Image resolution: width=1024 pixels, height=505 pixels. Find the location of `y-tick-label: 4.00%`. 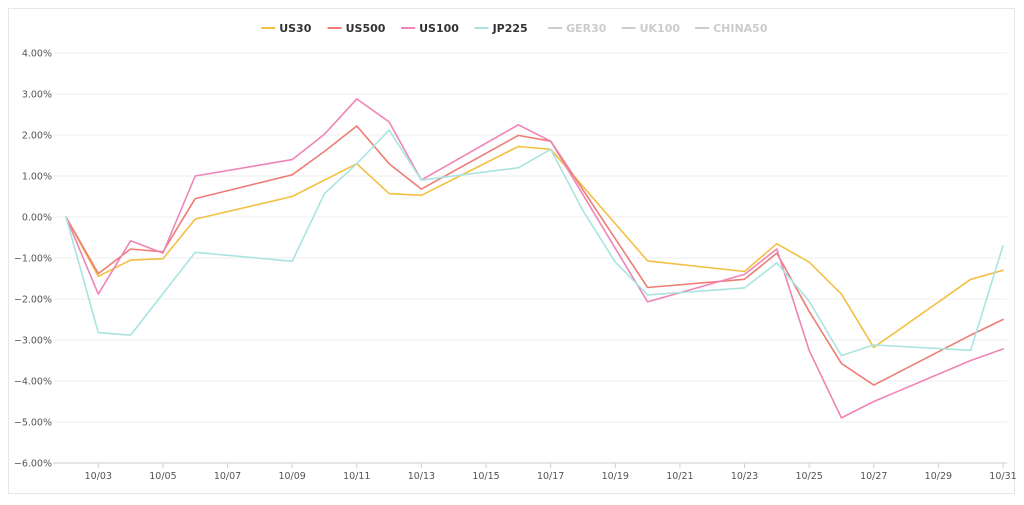

y-tick-label: 4.00% is located at coordinates (37, 54).